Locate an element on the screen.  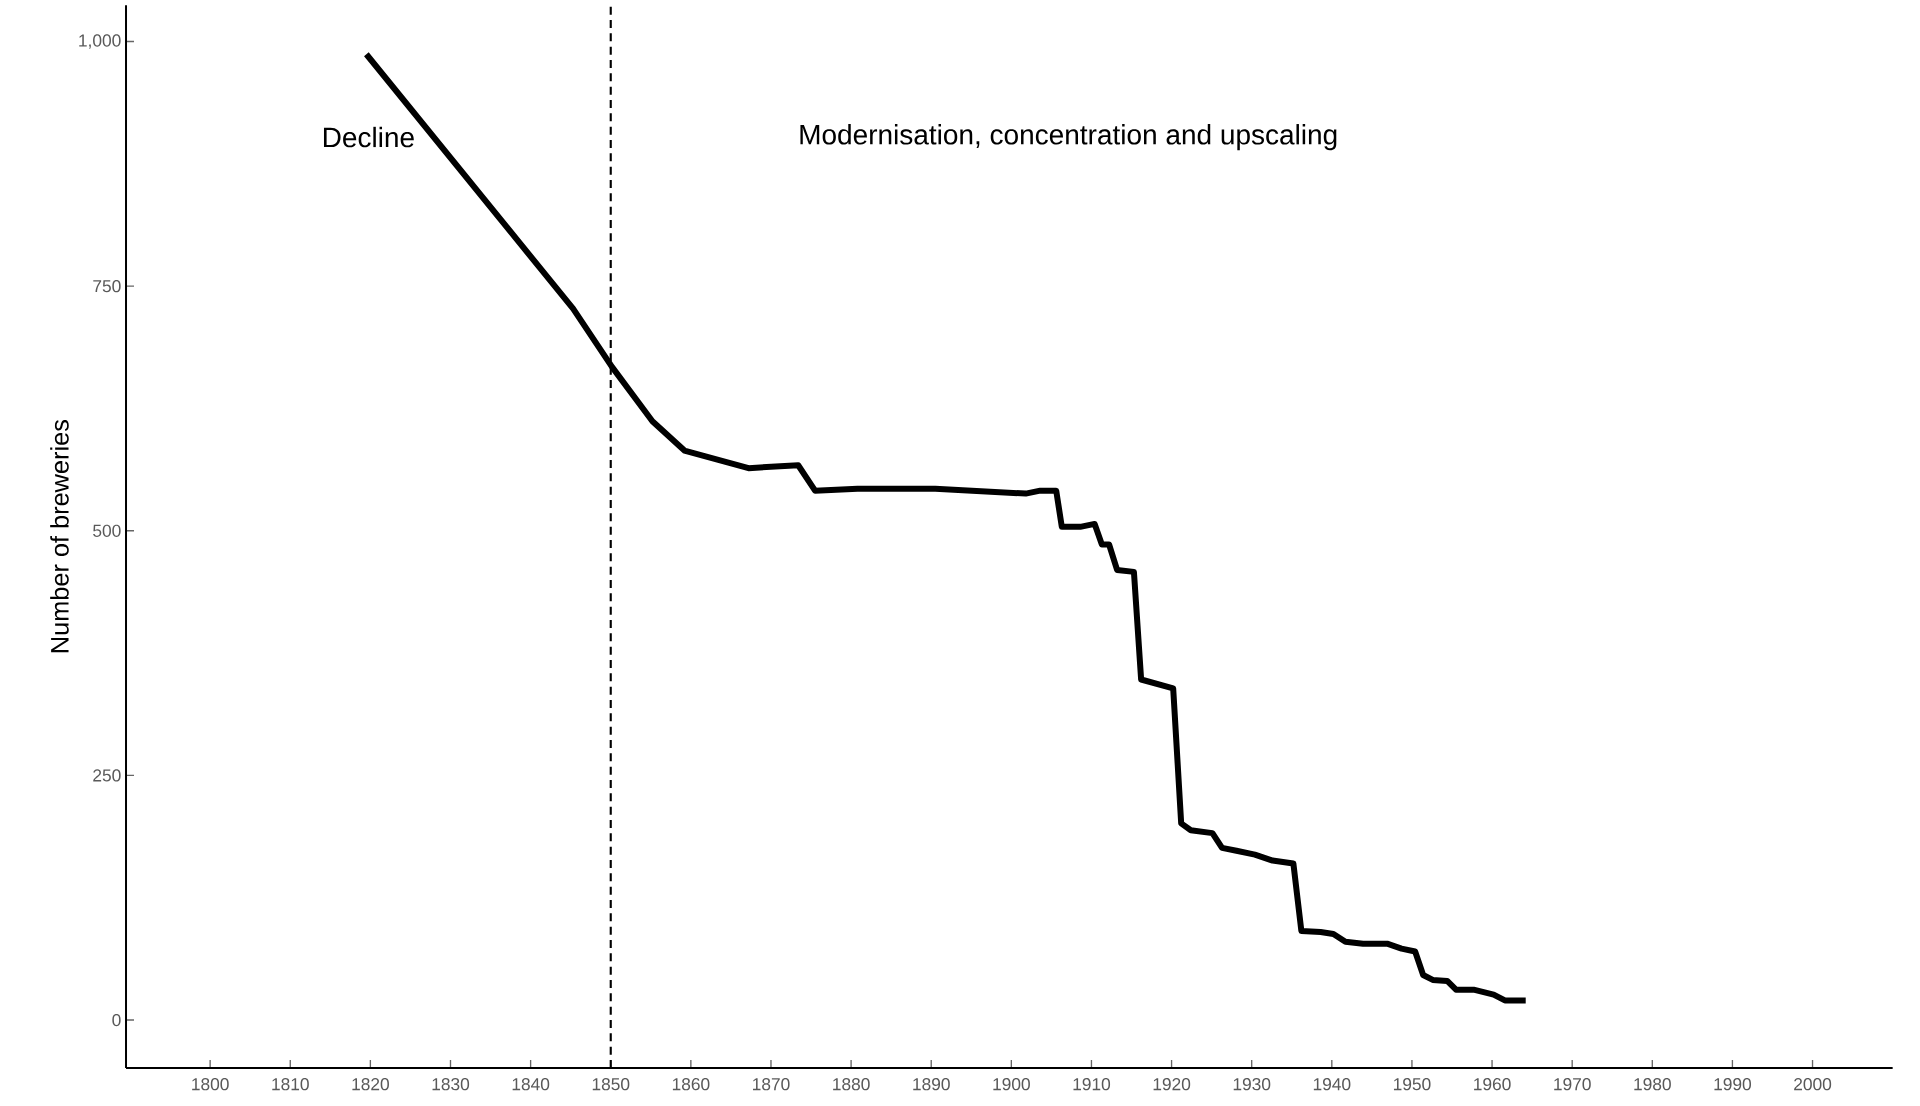
x-tick-label: 1890 is located at coordinates (931, 1084).